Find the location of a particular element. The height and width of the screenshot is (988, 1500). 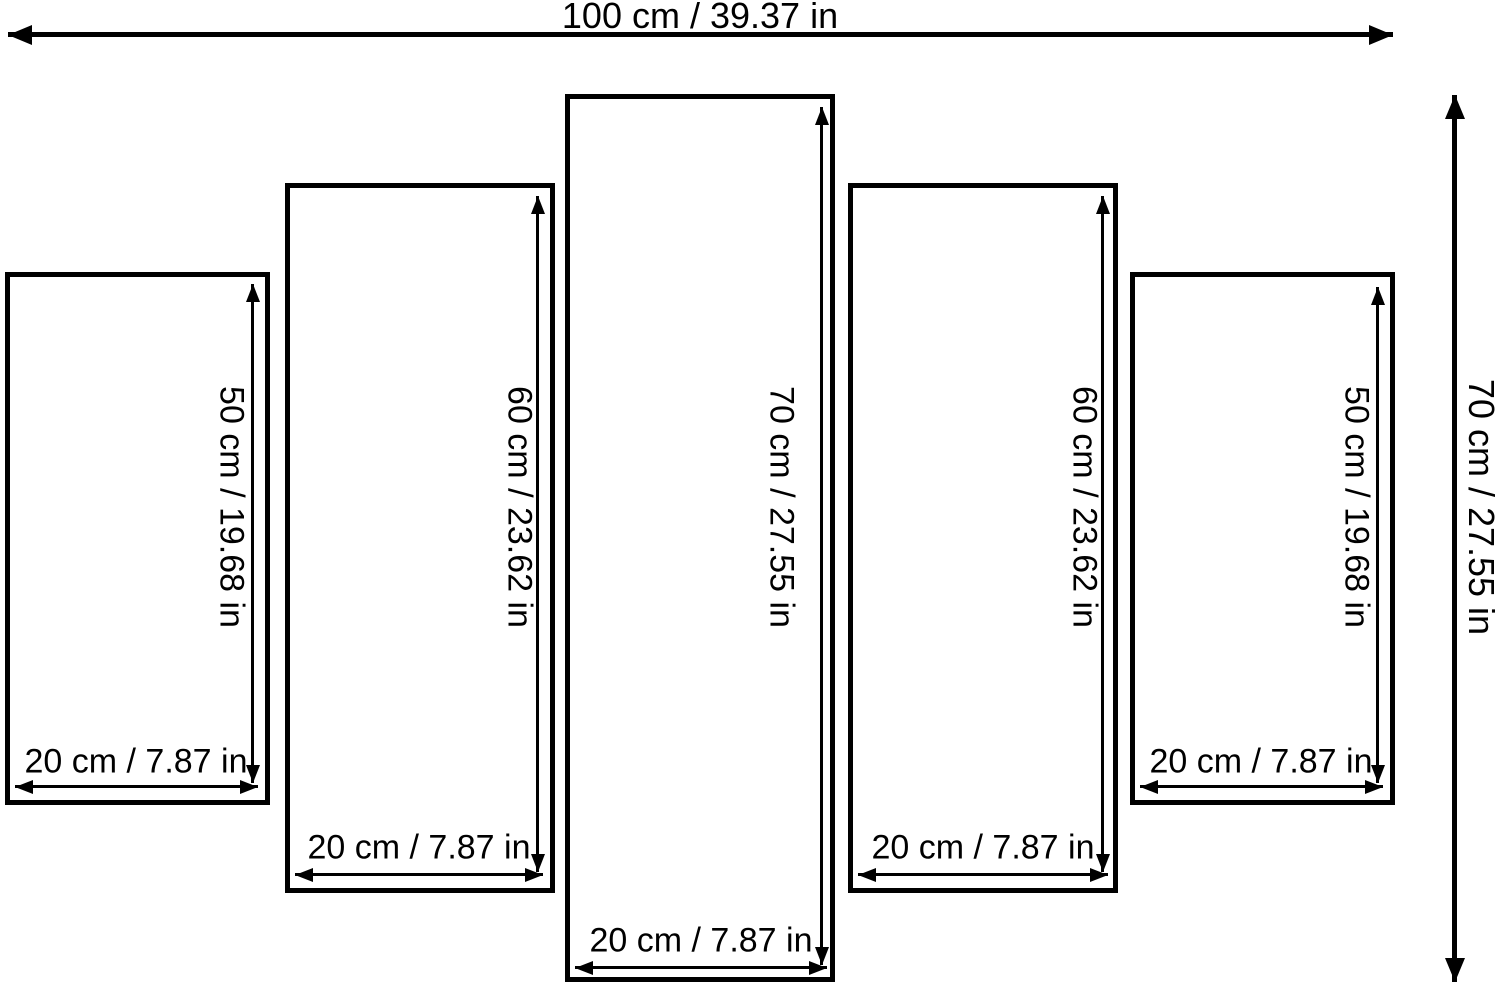

panel-3-width-arrow is located at coordinates (701, 967).